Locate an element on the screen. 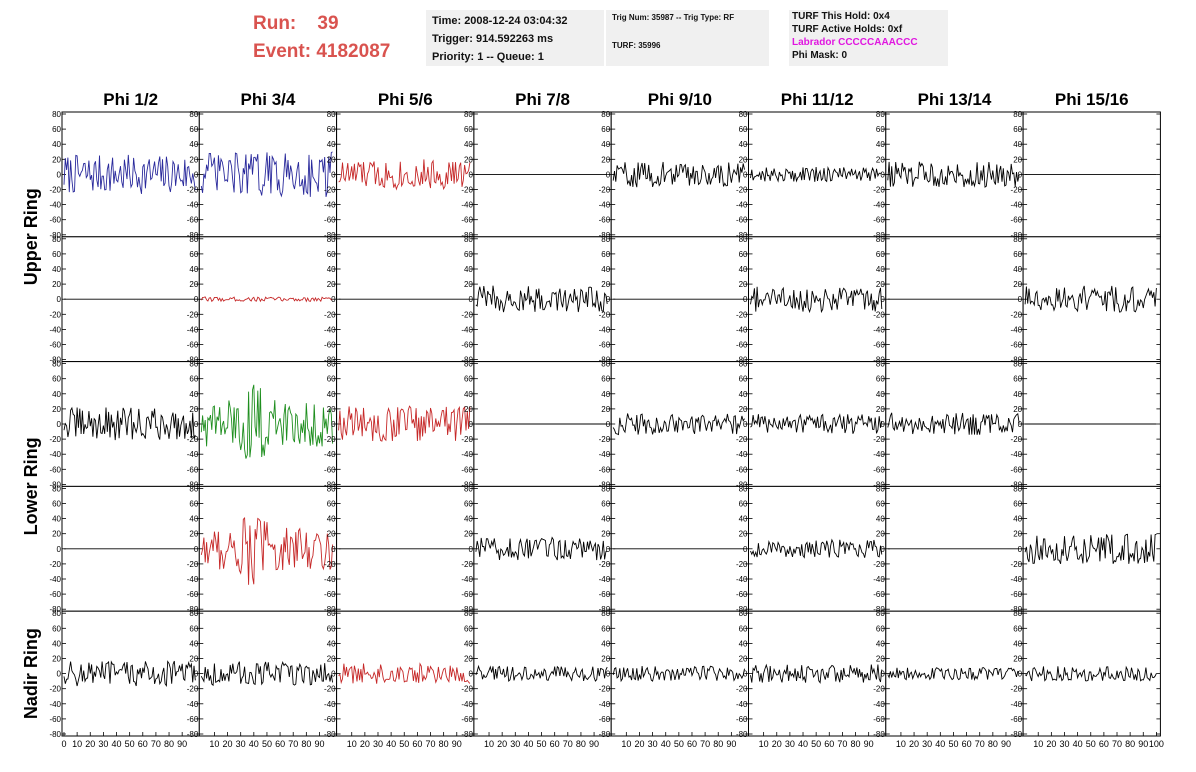 The width and height of the screenshot is (1196, 772). panel-frame is located at coordinates (817, 424).